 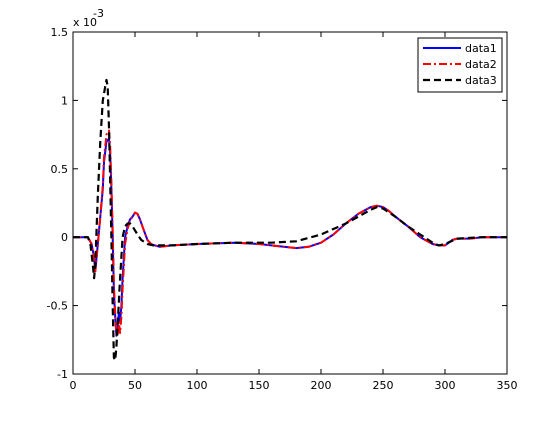 What do you see at coordinates (57, 306) in the screenshot?
I see `y-tick-label: -0.5` at bounding box center [57, 306].